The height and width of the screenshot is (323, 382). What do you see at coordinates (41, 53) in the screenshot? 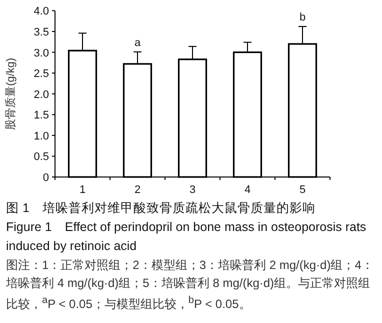
I see `y-tick-label: 3.0` at bounding box center [41, 53].